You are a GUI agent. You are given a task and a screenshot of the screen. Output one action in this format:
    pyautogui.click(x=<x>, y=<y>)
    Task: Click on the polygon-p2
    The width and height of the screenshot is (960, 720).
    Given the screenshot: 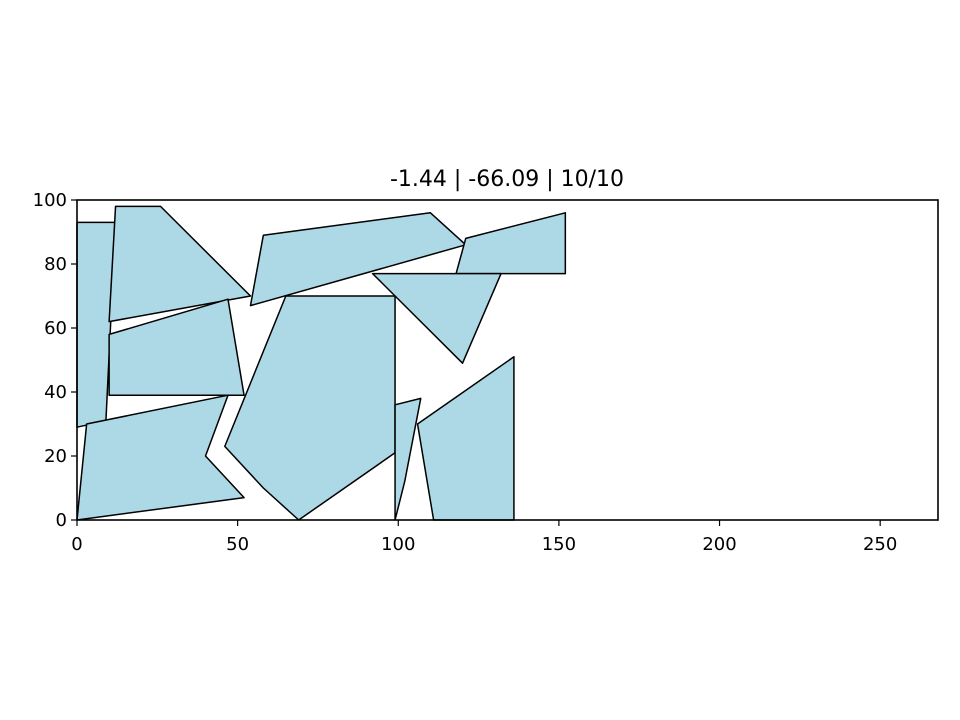 What is the action you would take?
    pyautogui.click(x=180, y=264)
    